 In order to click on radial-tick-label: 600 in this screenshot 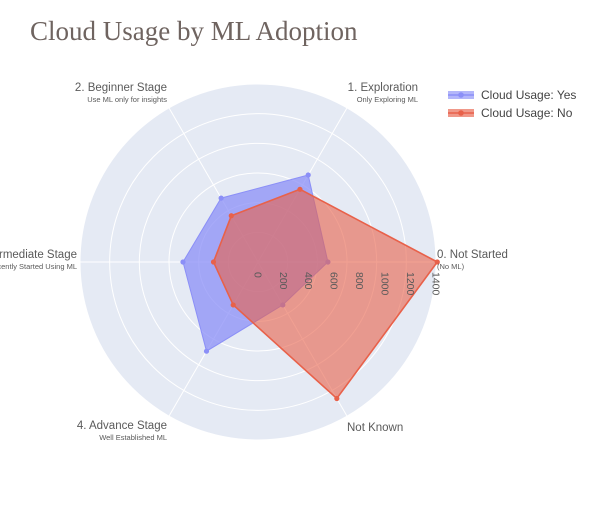, I will do `click(334, 281)`.